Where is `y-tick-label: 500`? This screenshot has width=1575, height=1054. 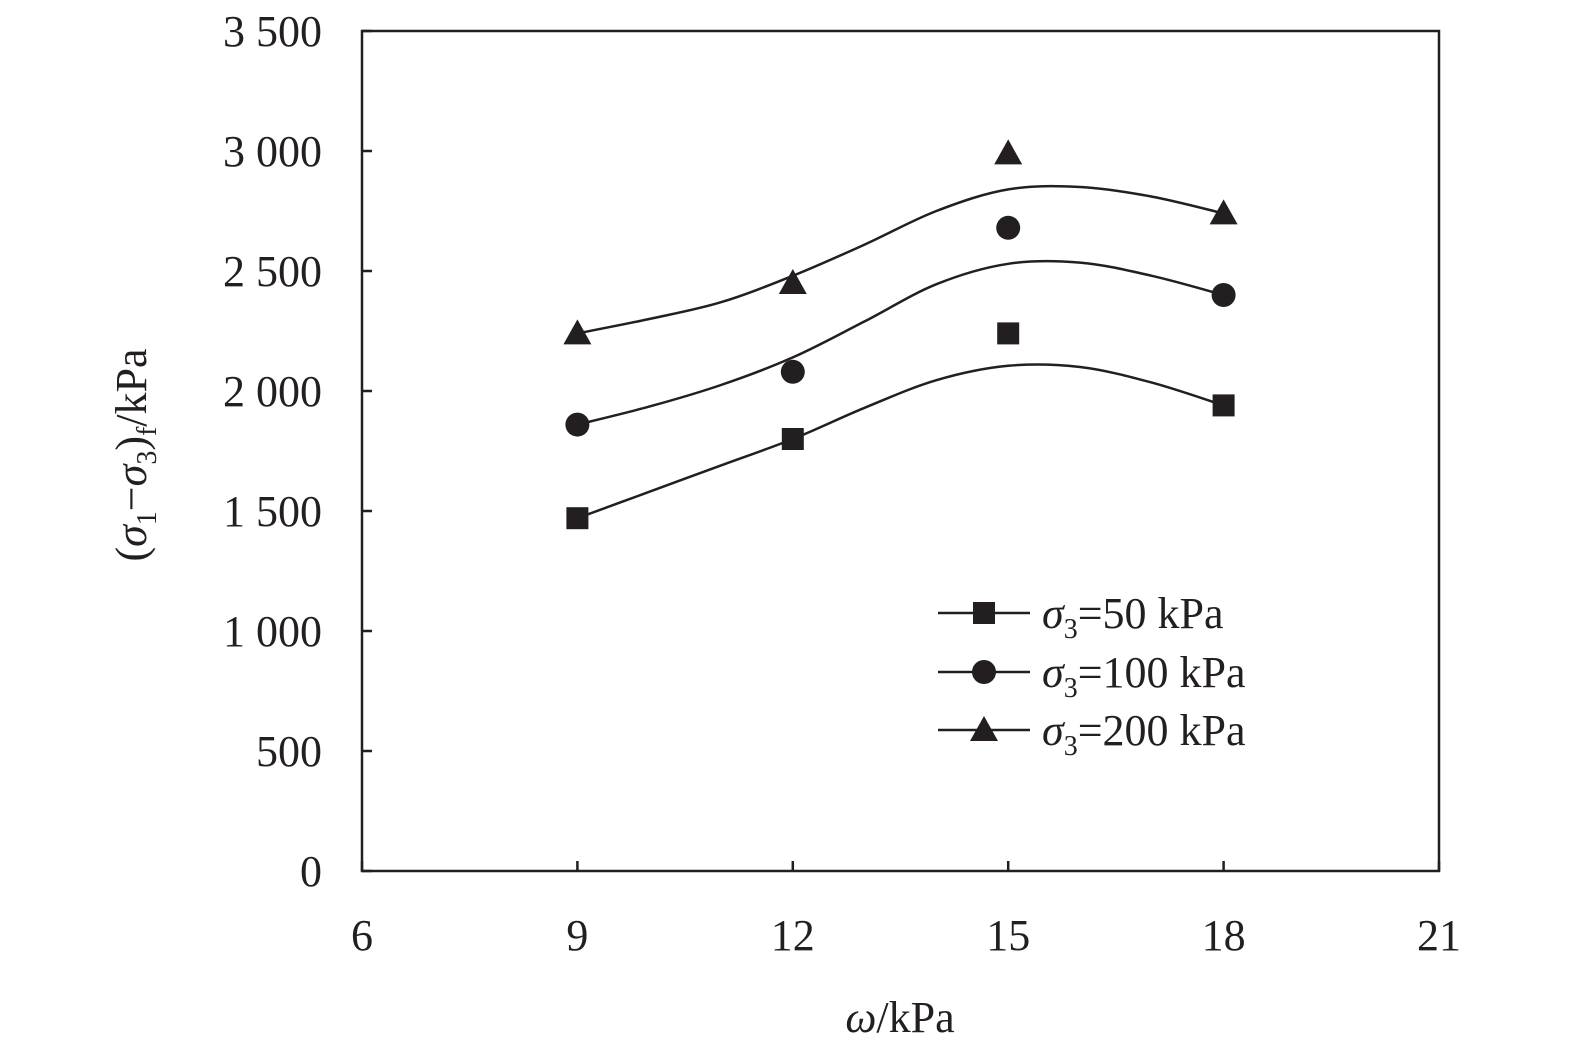 y-tick-label: 500 is located at coordinates (289, 751).